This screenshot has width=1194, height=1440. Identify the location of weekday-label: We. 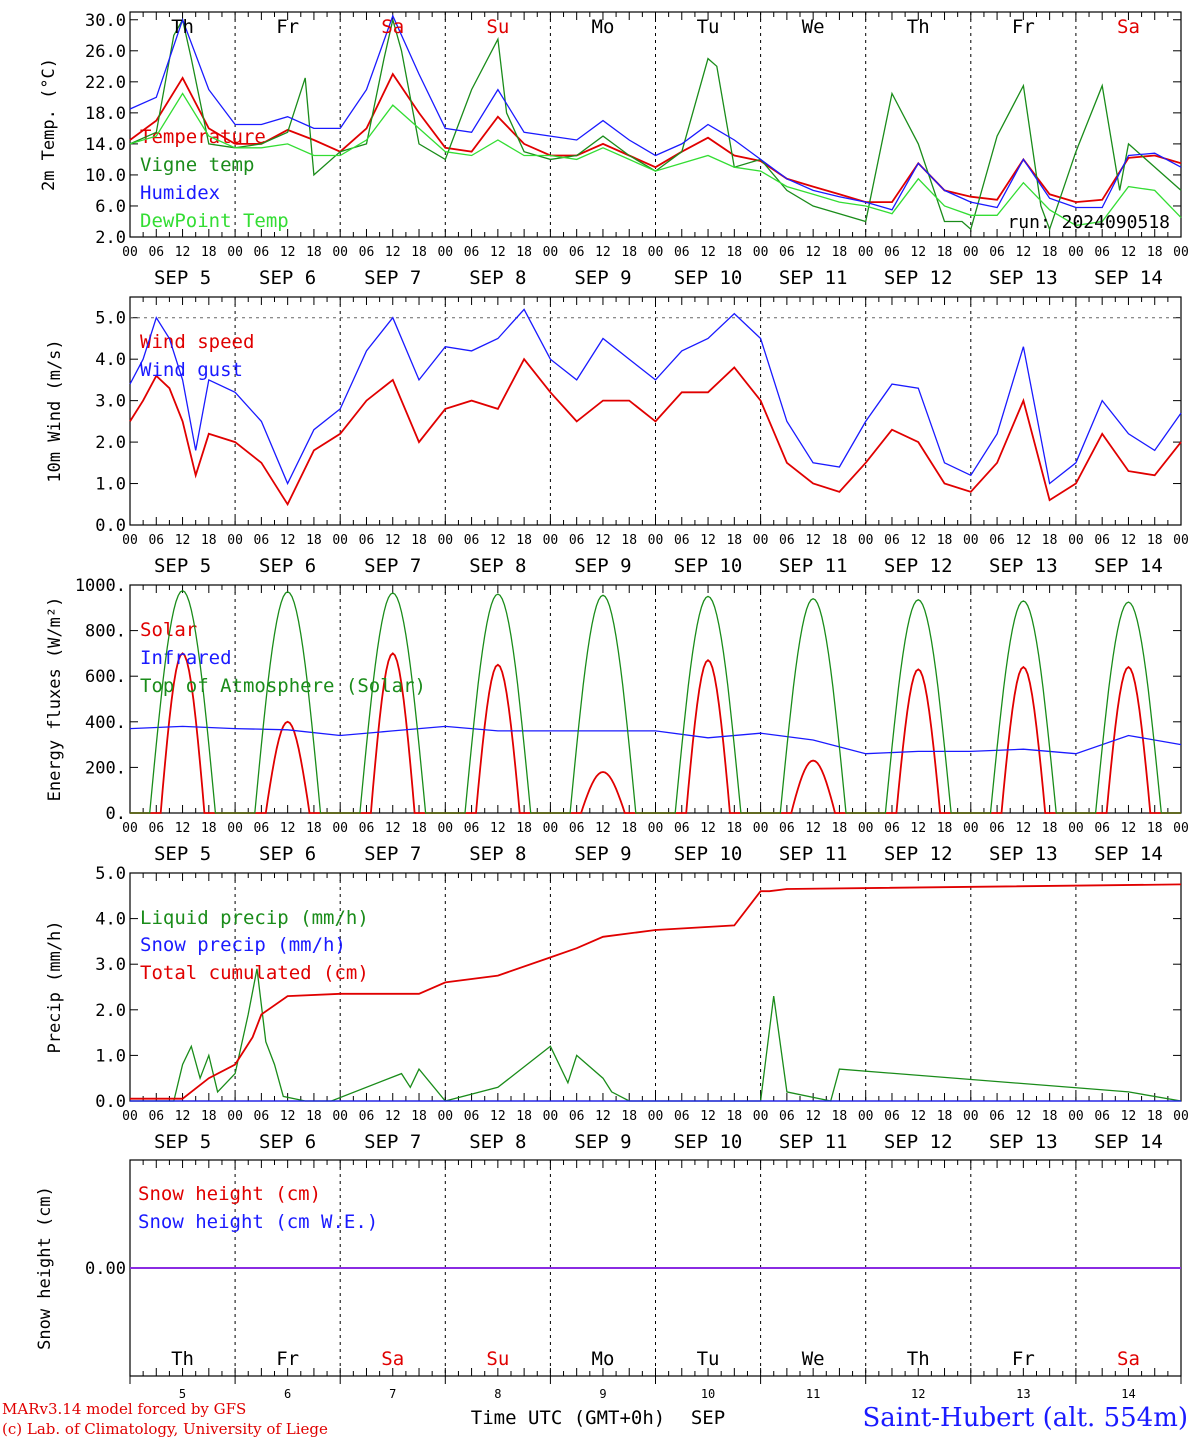
(813, 1359).